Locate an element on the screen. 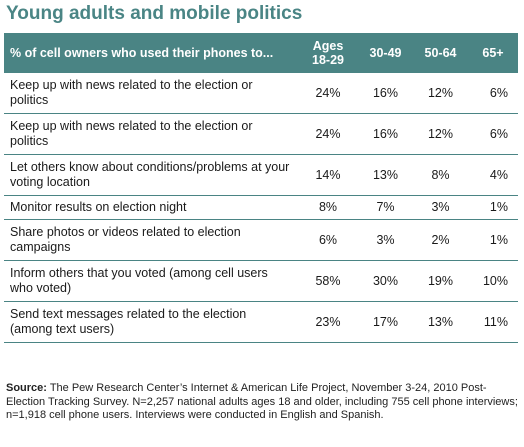 The width and height of the screenshot is (524, 447). cell-value: 7% is located at coordinates (385, 207).